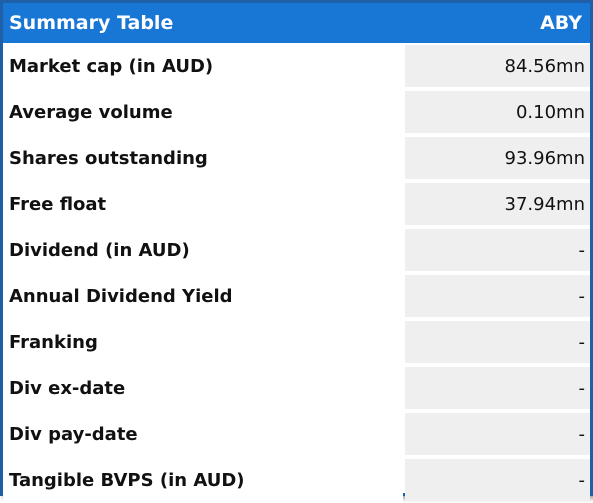  I want to click on row-label: Franking, so click(203, 342).